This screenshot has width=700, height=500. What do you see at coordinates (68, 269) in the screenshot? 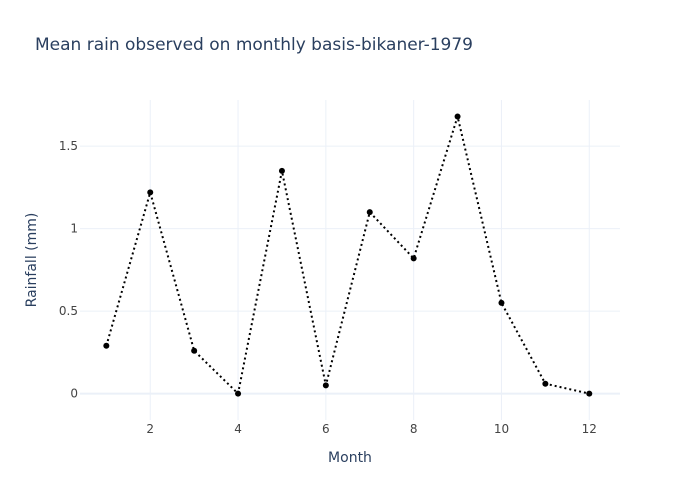
I see `y-tick-labels: 0 0.5 1 1.5` at bounding box center [68, 269].